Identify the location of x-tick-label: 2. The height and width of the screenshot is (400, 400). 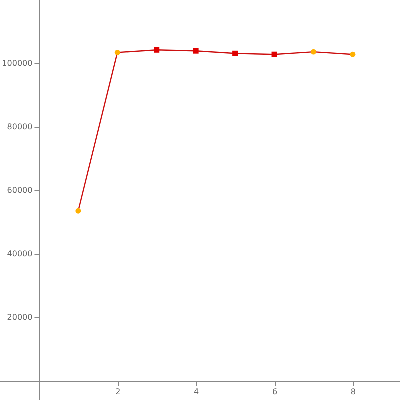
(118, 391).